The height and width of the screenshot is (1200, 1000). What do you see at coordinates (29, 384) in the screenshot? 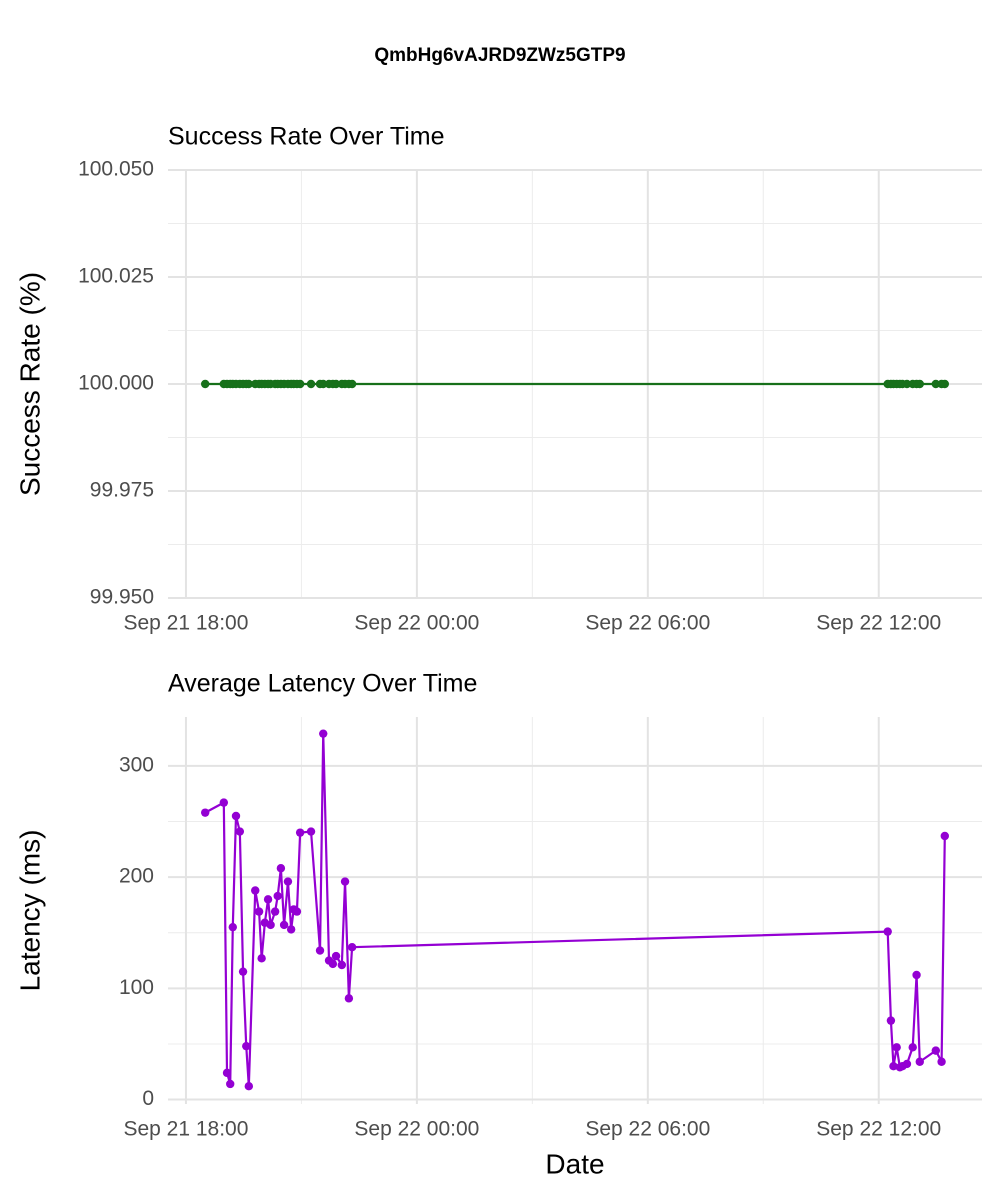
I see `y-axis-title: Success Rate (%)` at bounding box center [29, 384].